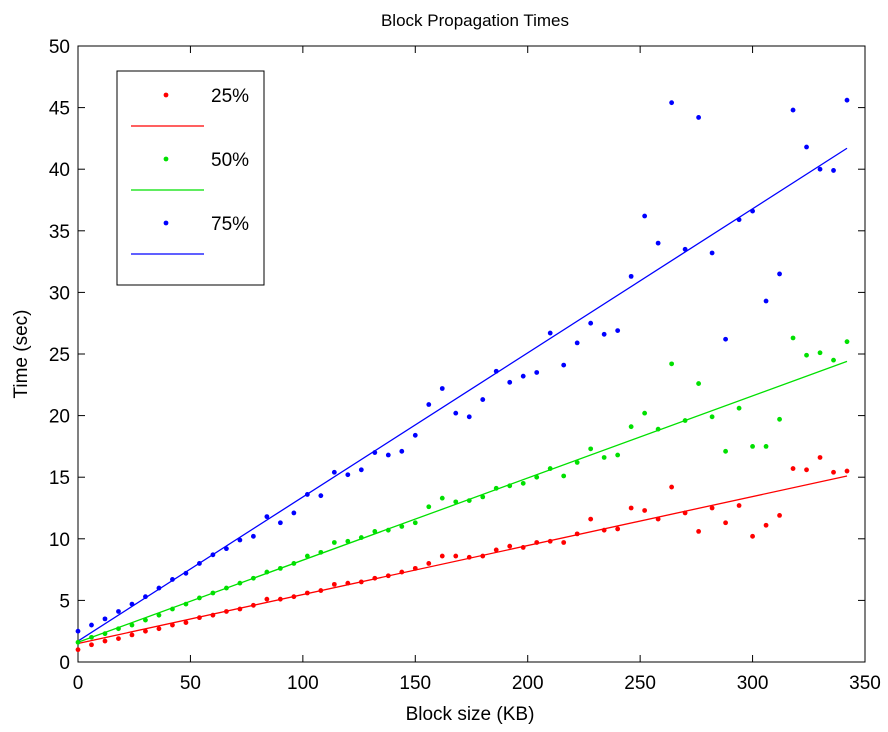  What do you see at coordinates (470, 714) in the screenshot?
I see `x-axis-label: Block size (KB)` at bounding box center [470, 714].